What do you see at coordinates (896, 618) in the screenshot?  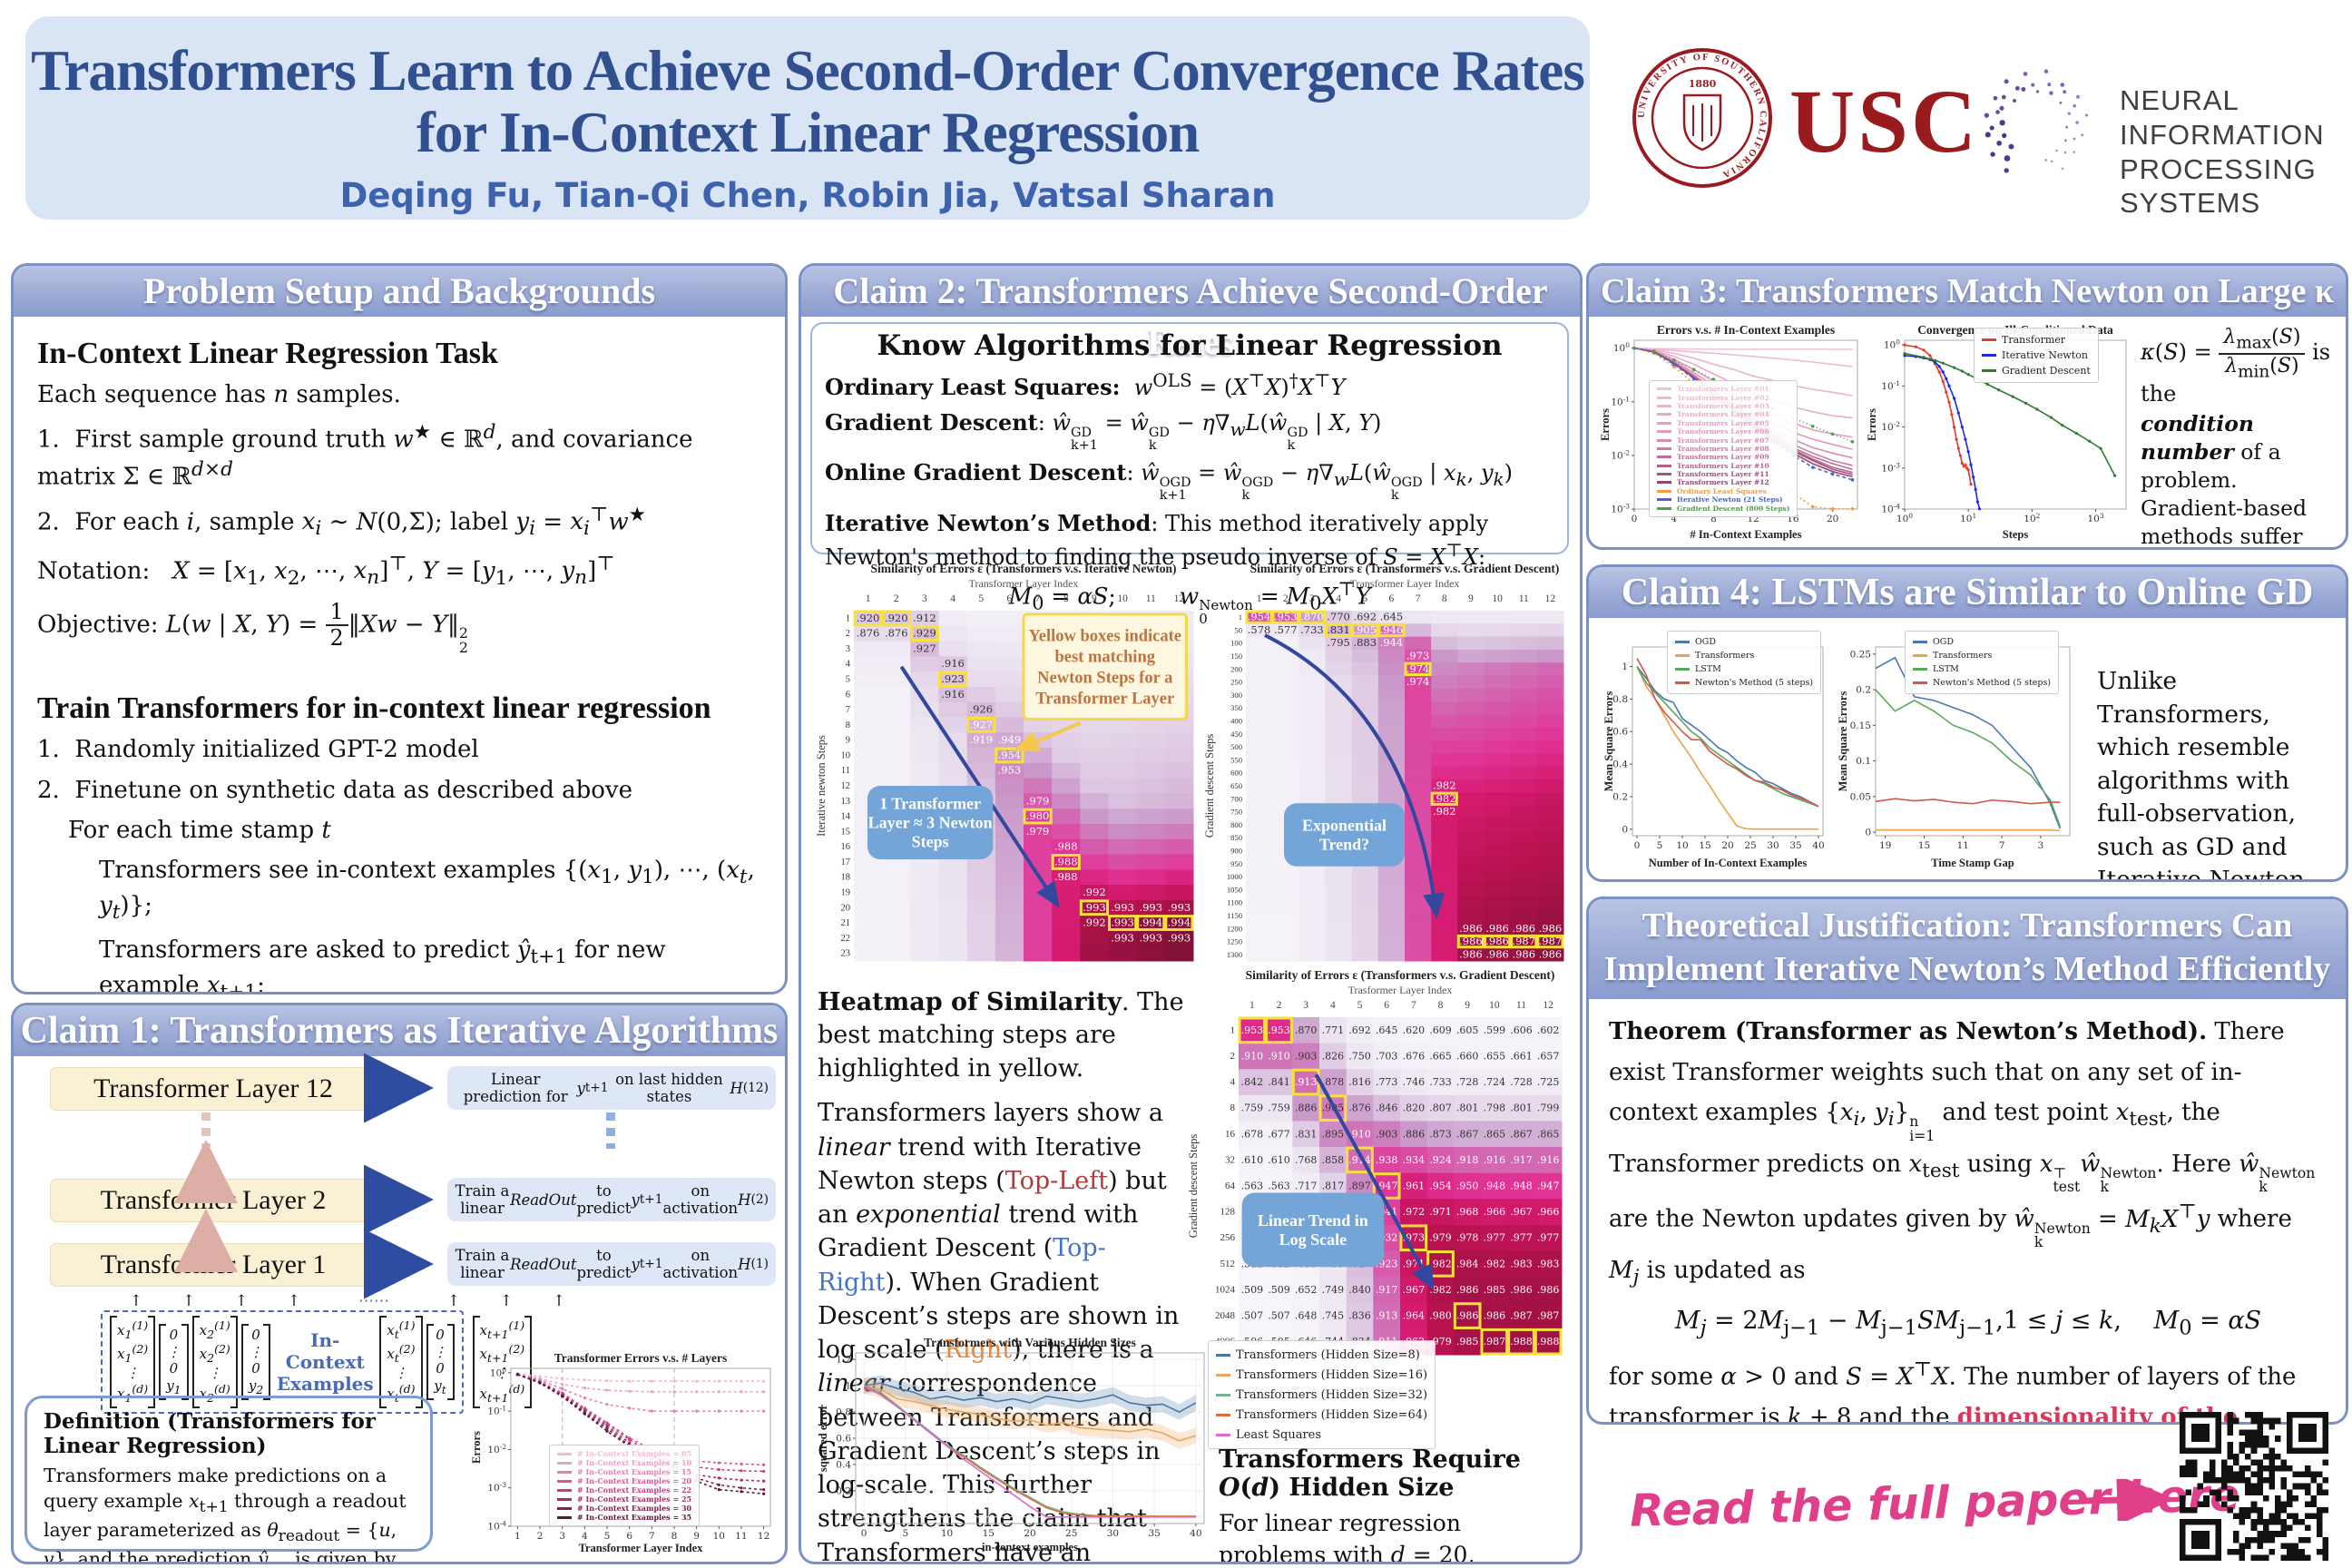 I see `svg-text: .920` at bounding box center [896, 618].